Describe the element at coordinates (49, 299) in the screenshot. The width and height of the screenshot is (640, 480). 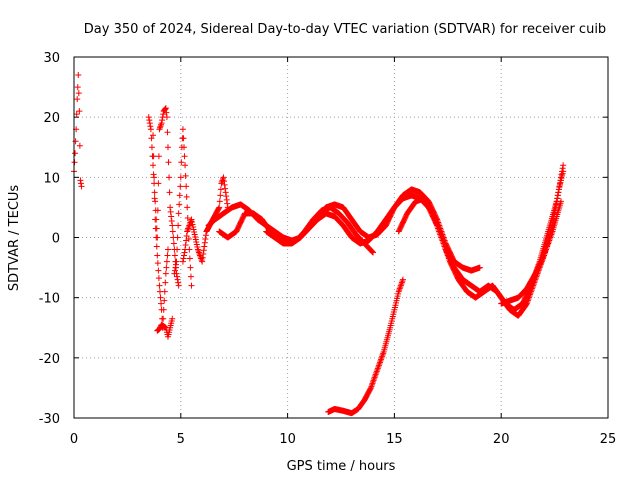
I see `y-tick-label: -10` at that location.